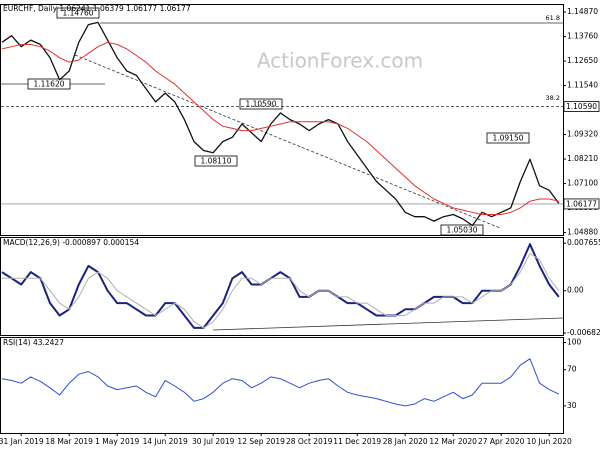  I want to click on x-tick-label: 12 Mar 2020, so click(453, 441).